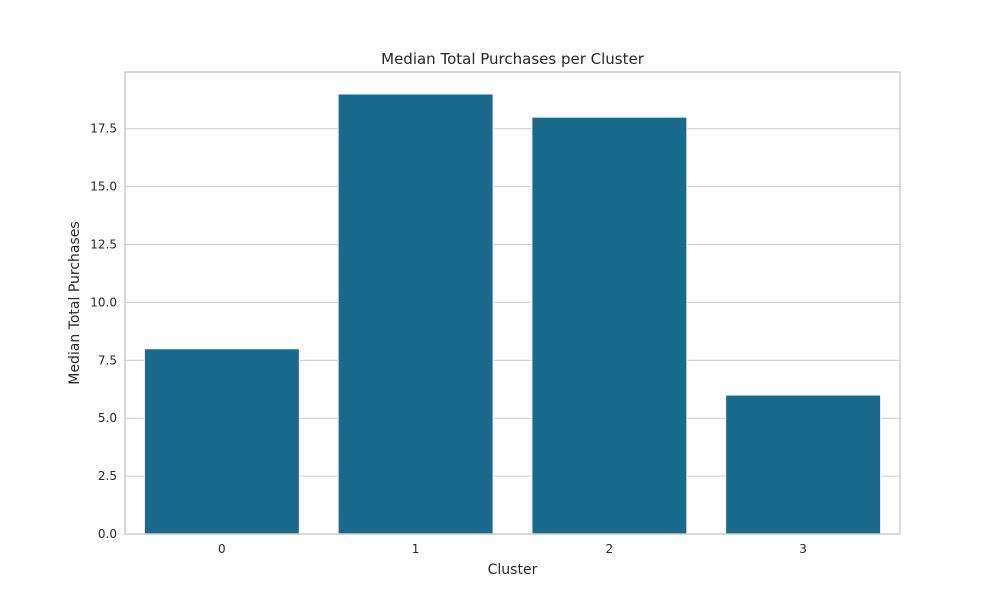  What do you see at coordinates (513, 59) in the screenshot?
I see `chart-title: Median Total Purchases per Cluster` at bounding box center [513, 59].